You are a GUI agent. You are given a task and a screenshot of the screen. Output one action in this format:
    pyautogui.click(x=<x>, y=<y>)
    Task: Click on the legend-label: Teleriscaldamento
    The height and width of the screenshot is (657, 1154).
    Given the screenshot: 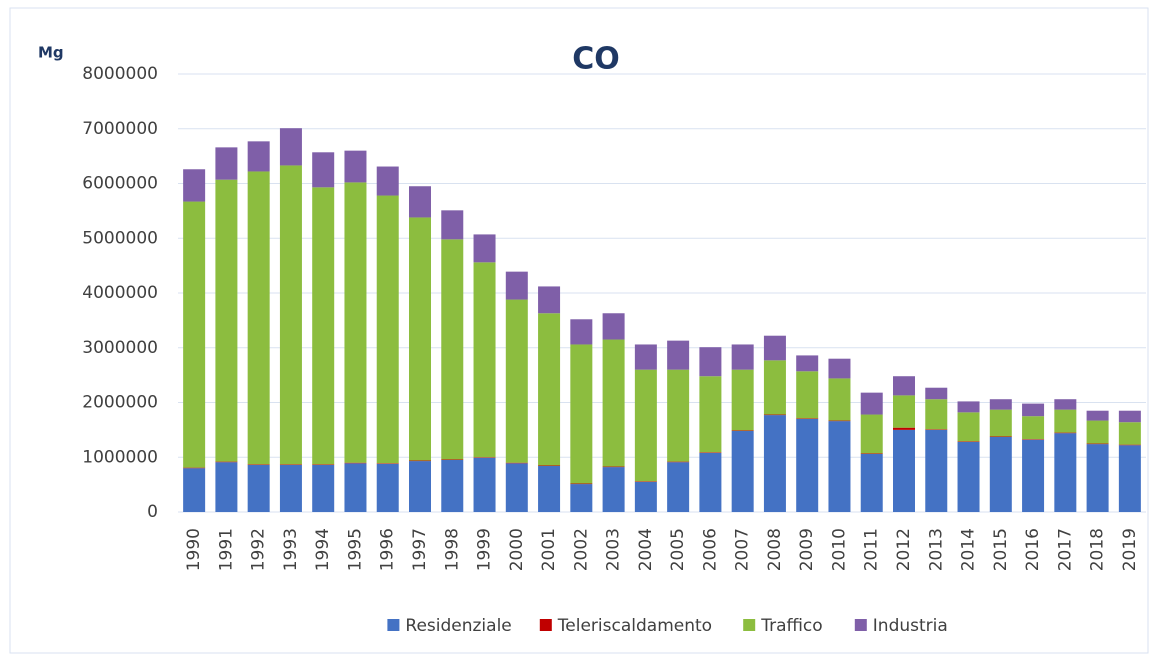 What is the action you would take?
    pyautogui.click(x=634, y=626)
    